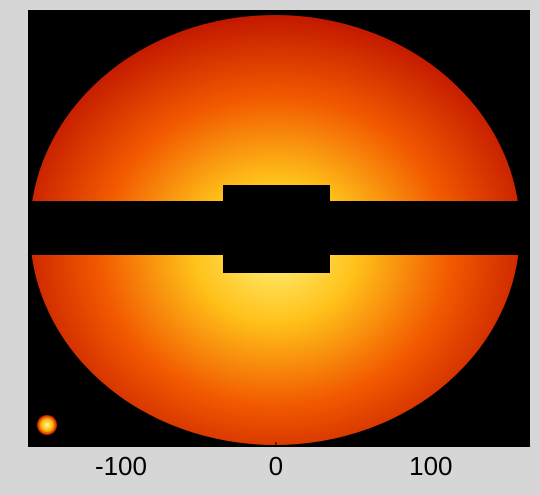 This screenshot has height=495, width=540. What do you see at coordinates (276, 229) in the screenshot?
I see `mask-block` at bounding box center [276, 229].